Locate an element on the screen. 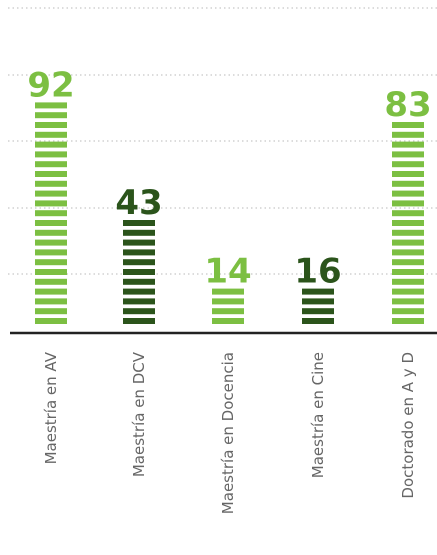  category-label-1: Maestría en DCV is located at coordinates (139, 414).